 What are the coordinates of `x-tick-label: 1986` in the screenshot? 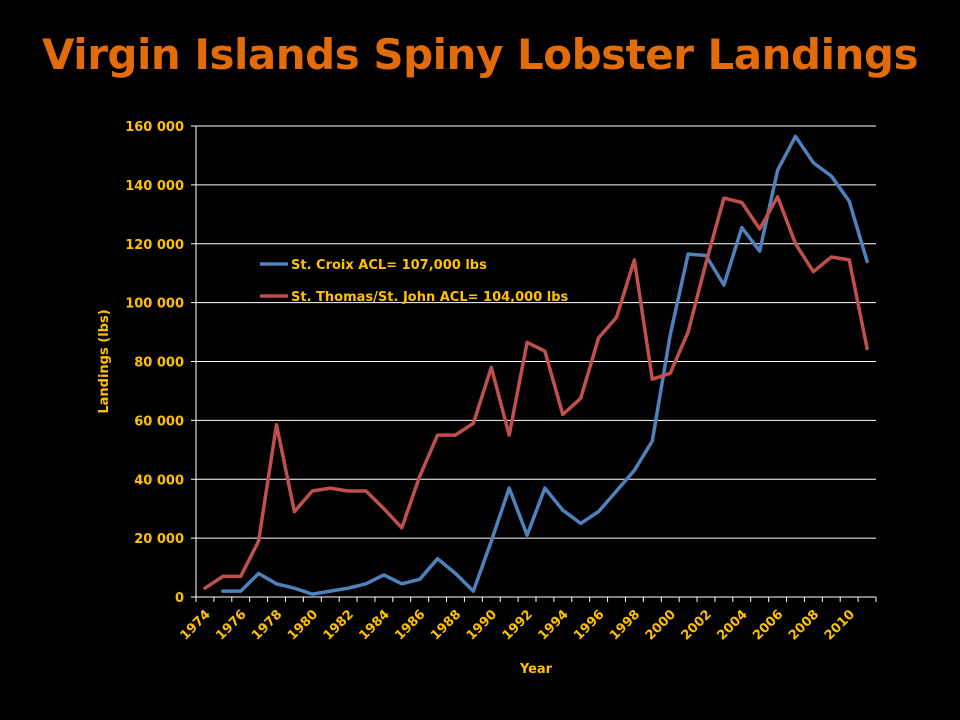 It's located at (410, 625).